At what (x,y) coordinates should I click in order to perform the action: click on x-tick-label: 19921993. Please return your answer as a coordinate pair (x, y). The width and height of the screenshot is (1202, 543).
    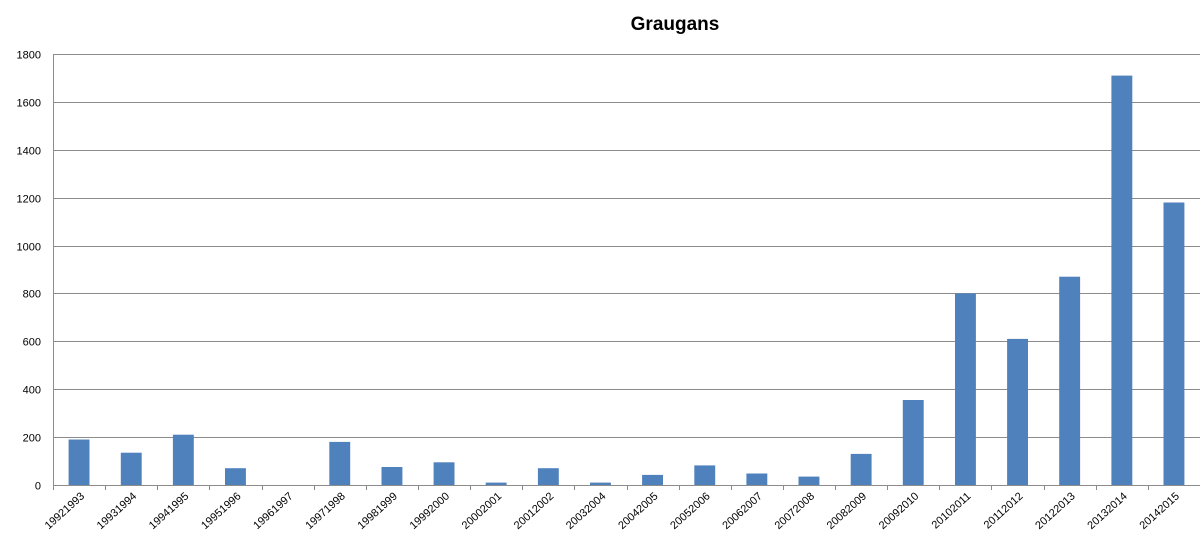
    Looking at the image, I should click on (65, 511).